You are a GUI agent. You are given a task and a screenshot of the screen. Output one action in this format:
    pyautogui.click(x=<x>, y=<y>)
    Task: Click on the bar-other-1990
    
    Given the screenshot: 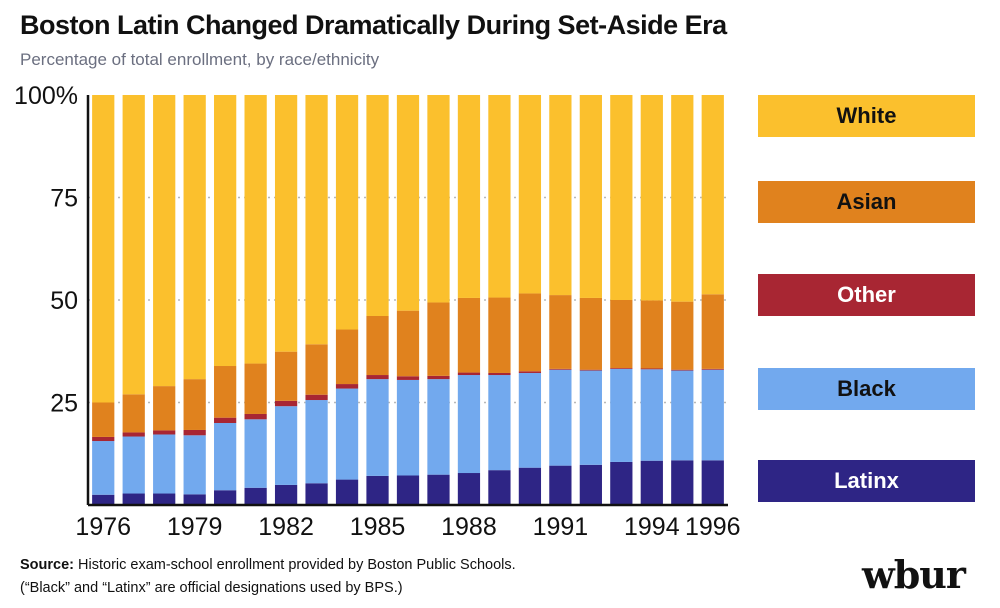 What is the action you would take?
    pyautogui.click(x=530, y=372)
    